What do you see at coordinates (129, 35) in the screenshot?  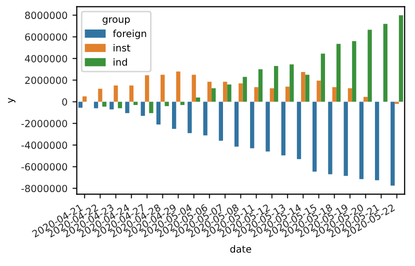 I see `legend-label: foreign` at bounding box center [129, 35].